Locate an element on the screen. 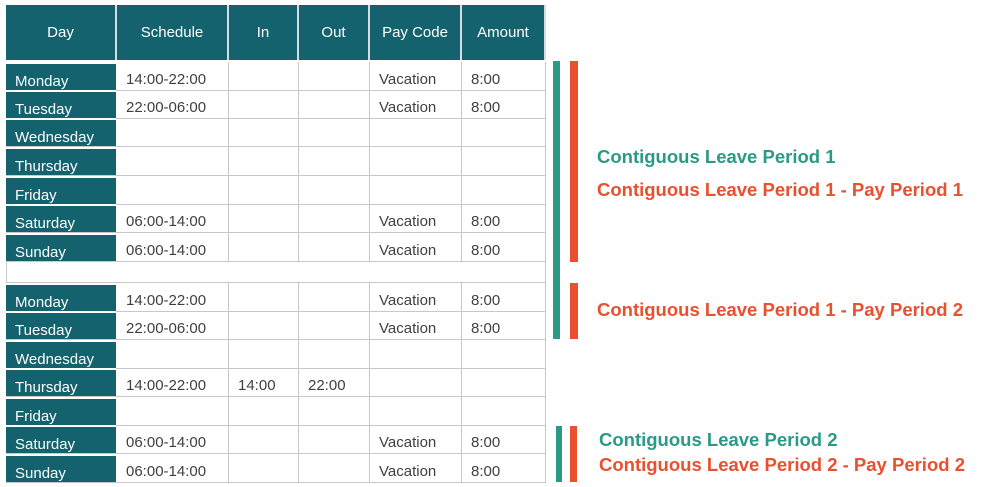 The image size is (999, 487). day-cell: Wednesday is located at coordinates (61, 354).